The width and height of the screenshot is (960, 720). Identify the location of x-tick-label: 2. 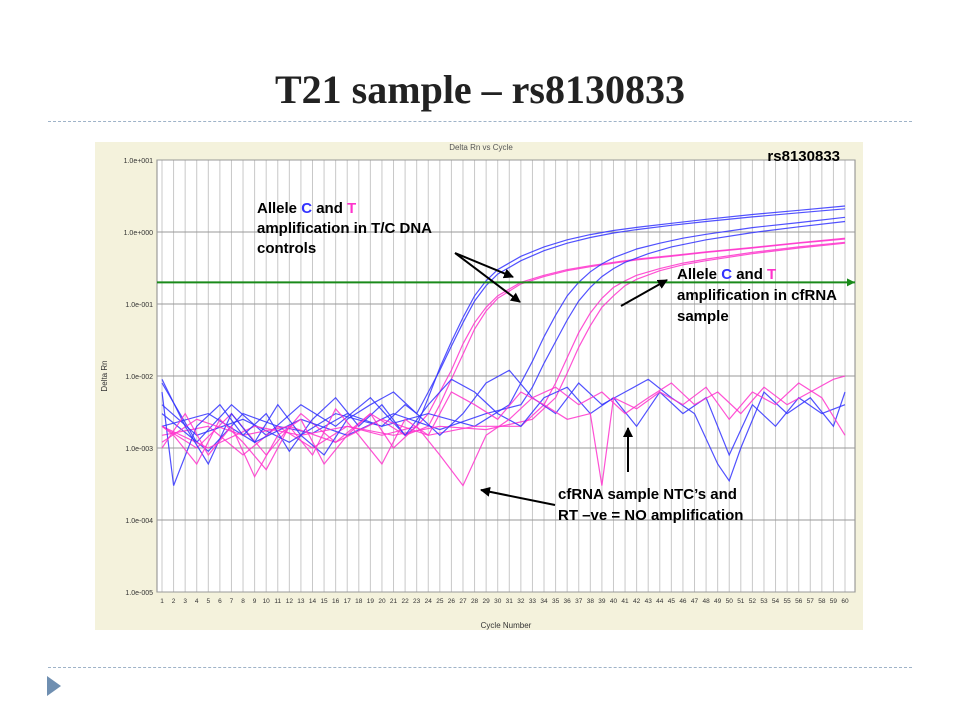
(174, 601).